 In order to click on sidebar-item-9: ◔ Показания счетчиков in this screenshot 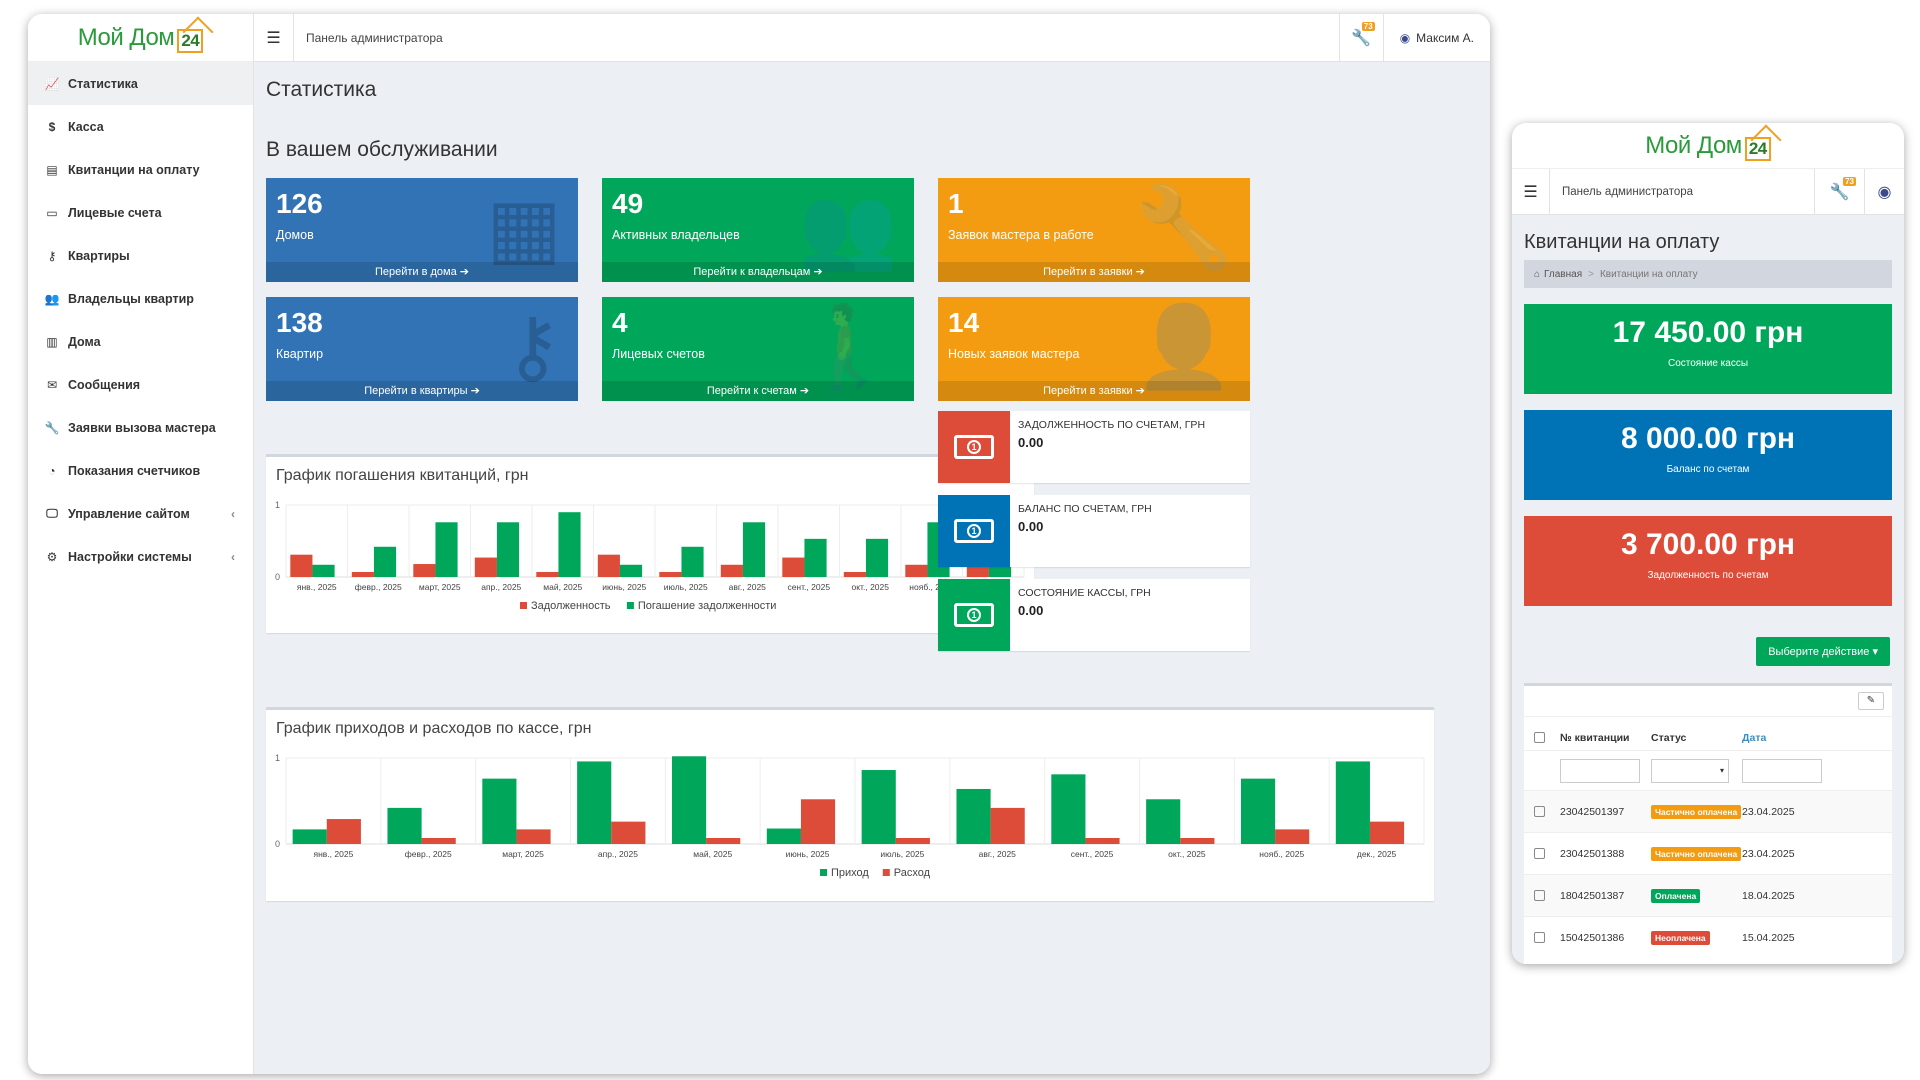, I will do `click(140, 470)`.